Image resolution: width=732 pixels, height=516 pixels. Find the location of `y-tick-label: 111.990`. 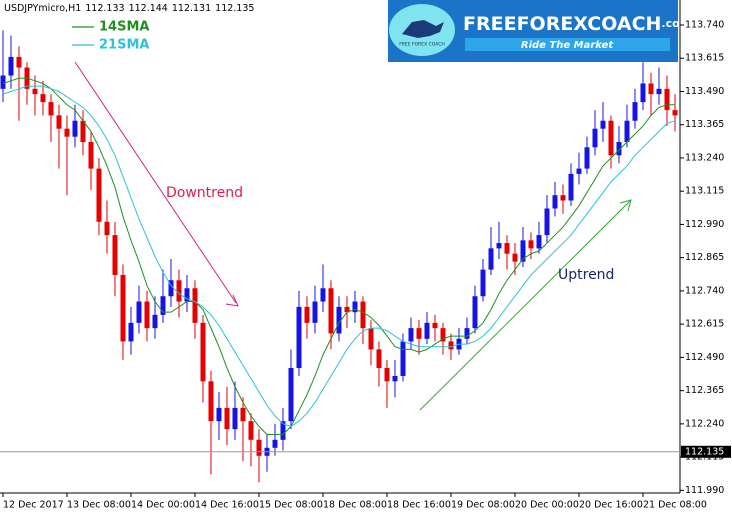

y-tick-label: 111.990 is located at coordinates (704, 490).